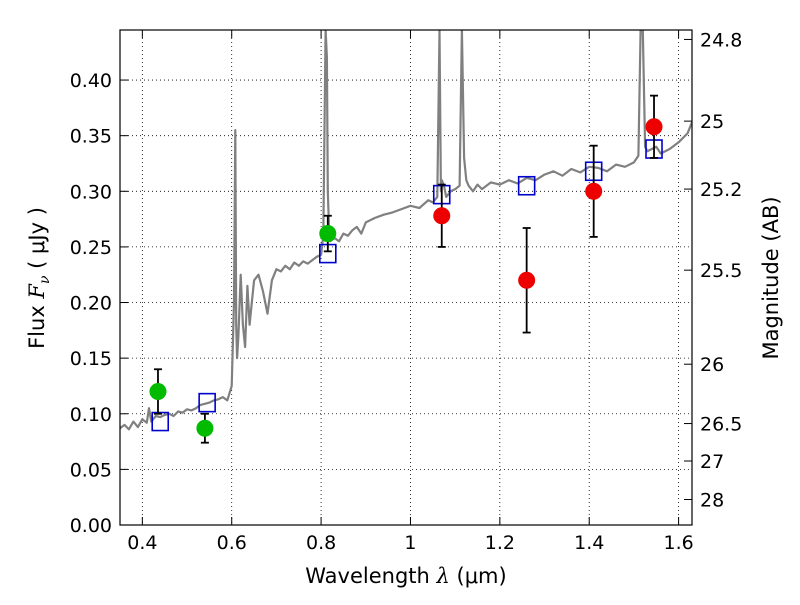  Describe the element at coordinates (721, 425) in the screenshot. I see `magnitude-tick-label: 26.5` at that location.